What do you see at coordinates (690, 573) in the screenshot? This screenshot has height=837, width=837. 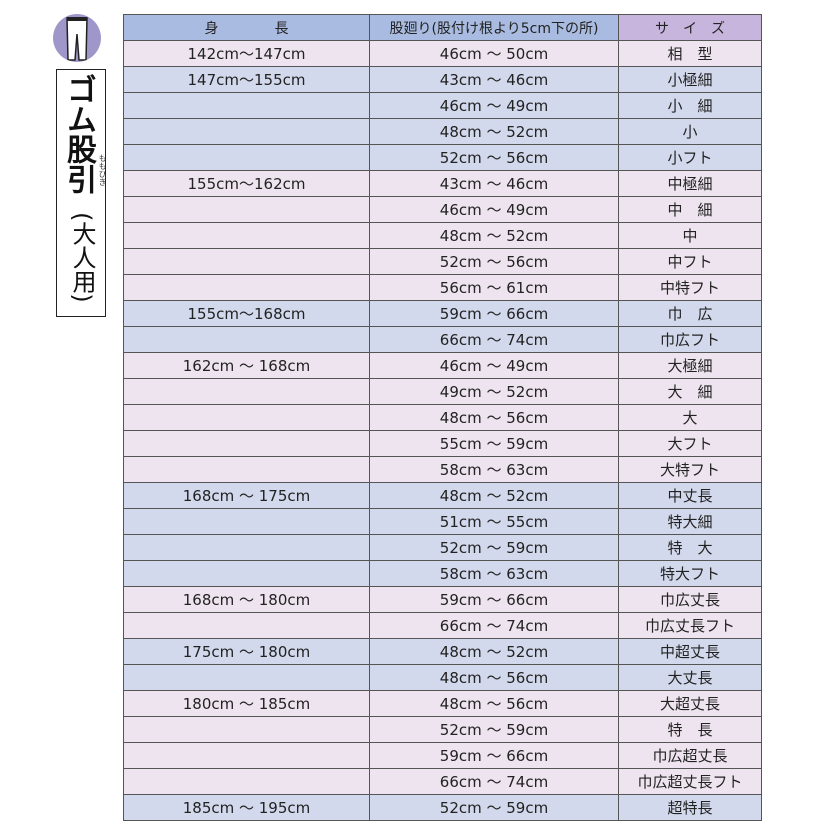 I see `cell-size: 特大フト` at bounding box center [690, 573].